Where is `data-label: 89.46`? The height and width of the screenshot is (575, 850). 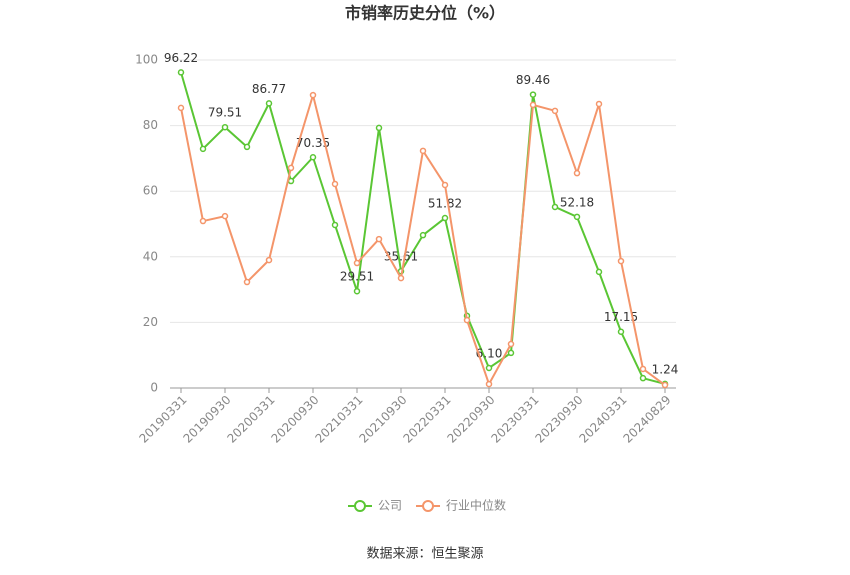
data-label: 89.46 is located at coordinates (533, 80).